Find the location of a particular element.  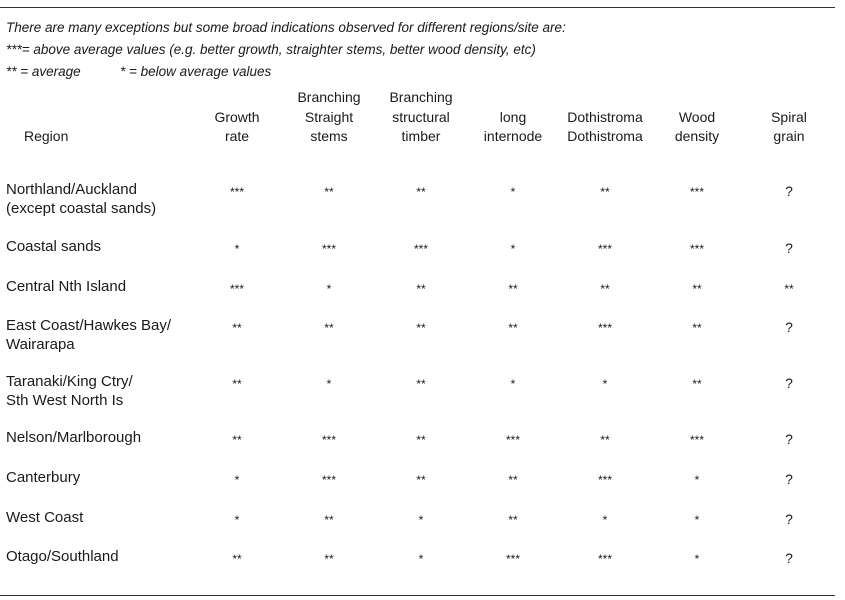

region-name-line1: Nelson/Marlborough is located at coordinates (74, 437).